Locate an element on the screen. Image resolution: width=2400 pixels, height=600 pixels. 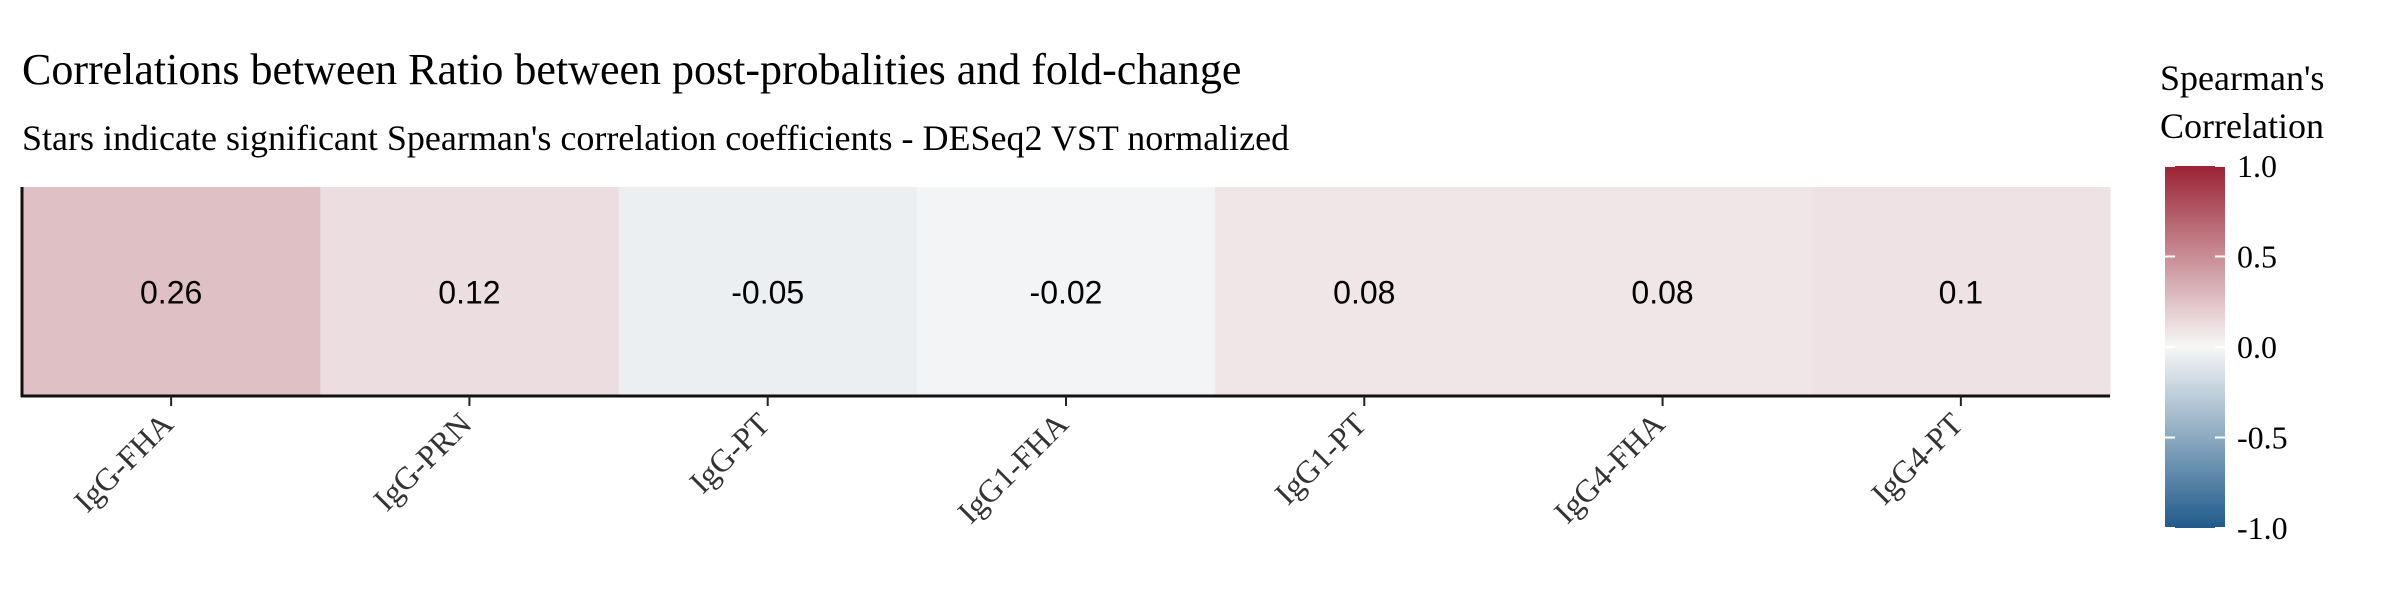
x-tick-label: IgG4-FHA is located at coordinates (1609, 467).